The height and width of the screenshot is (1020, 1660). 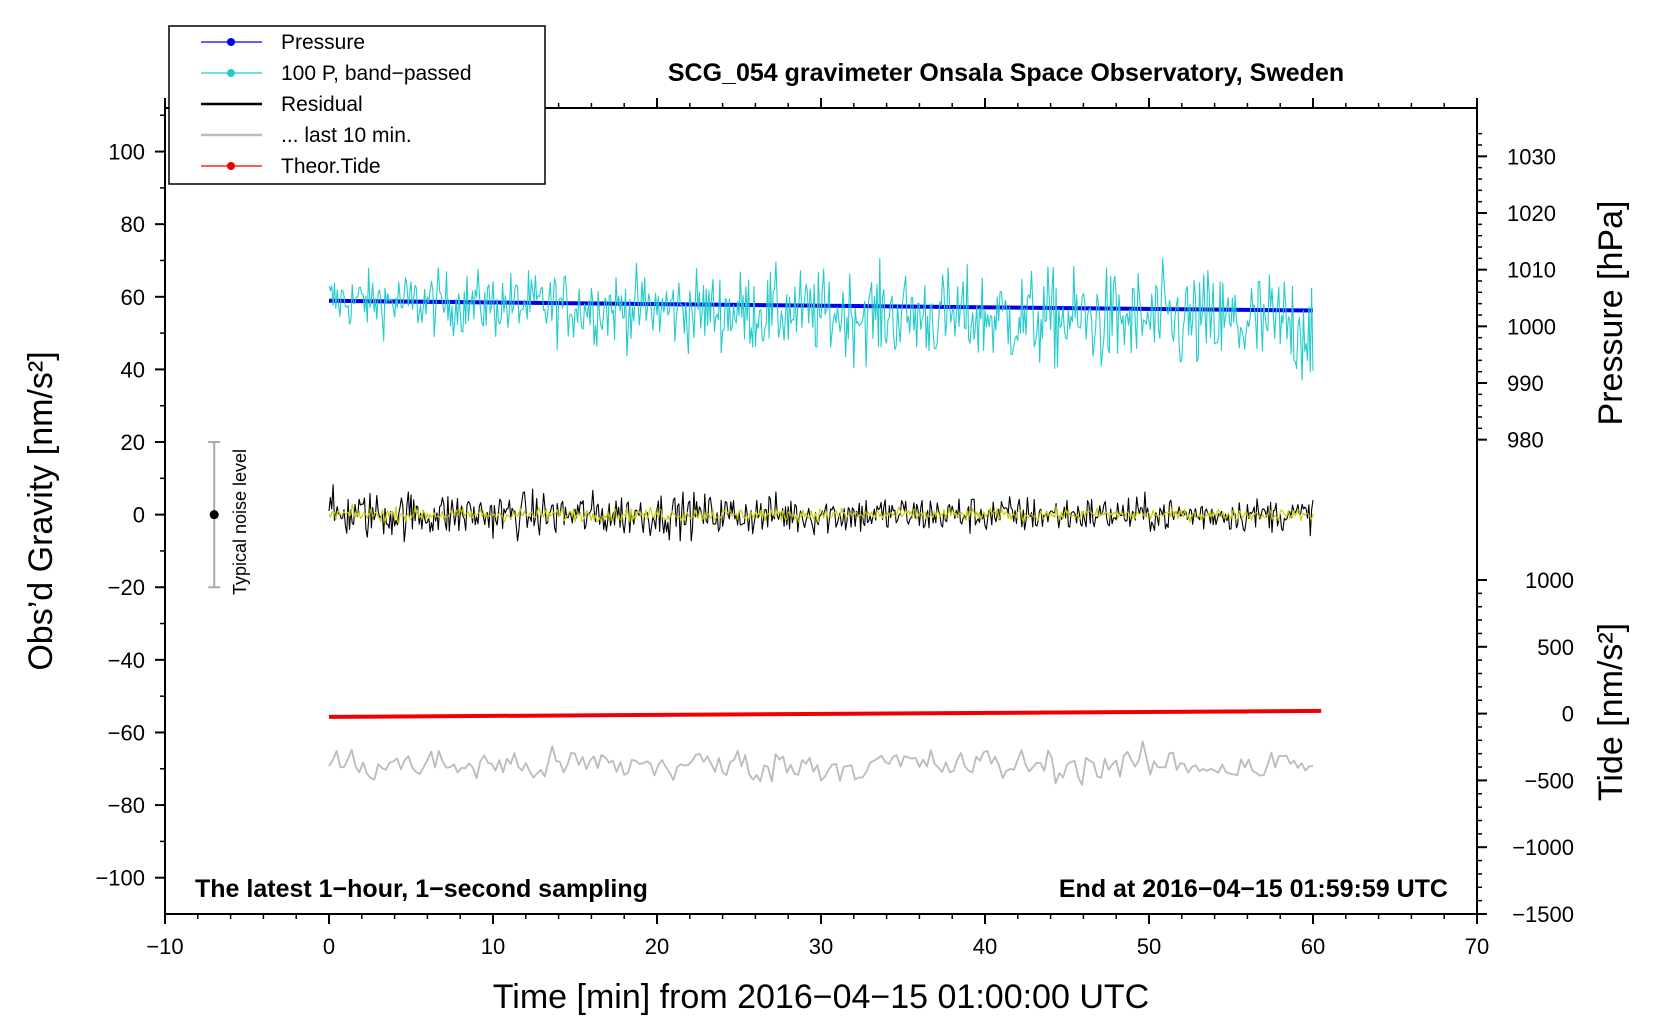 I want to click on legend-label: Residual, so click(x=322, y=104).